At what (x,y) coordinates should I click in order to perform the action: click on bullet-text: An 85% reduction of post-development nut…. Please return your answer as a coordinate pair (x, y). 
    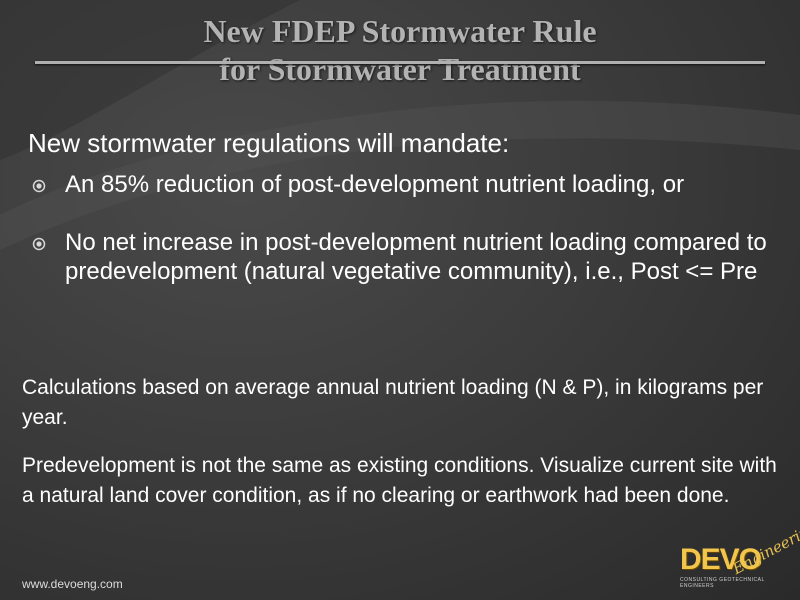
    Looking at the image, I should click on (375, 184).